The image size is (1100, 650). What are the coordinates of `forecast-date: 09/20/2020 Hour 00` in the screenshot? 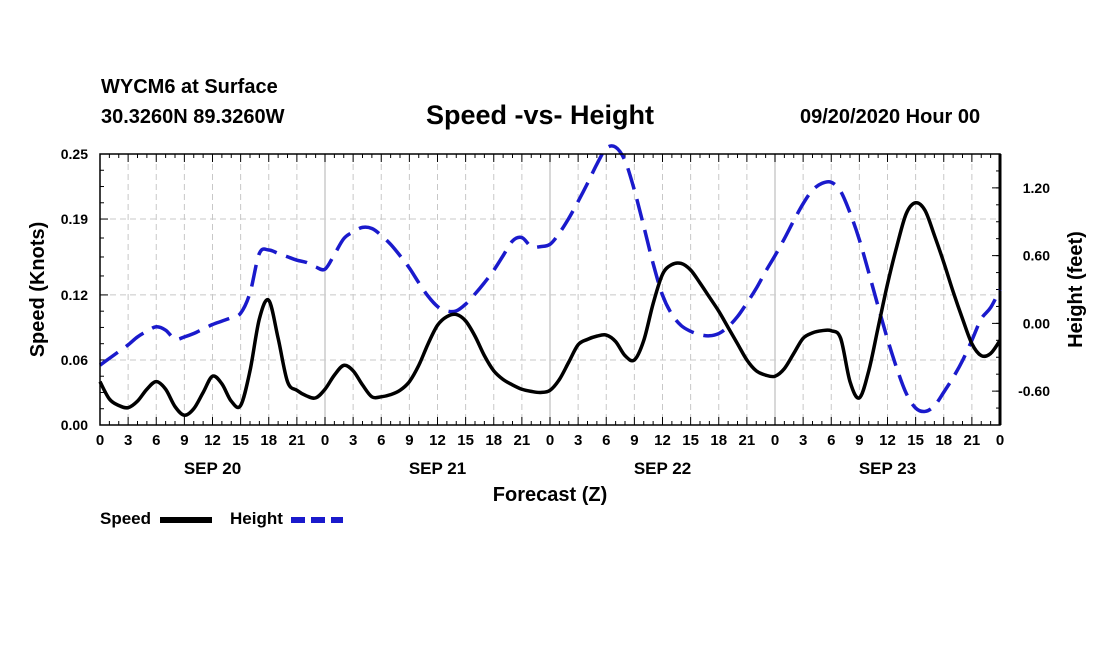 It's located at (890, 117).